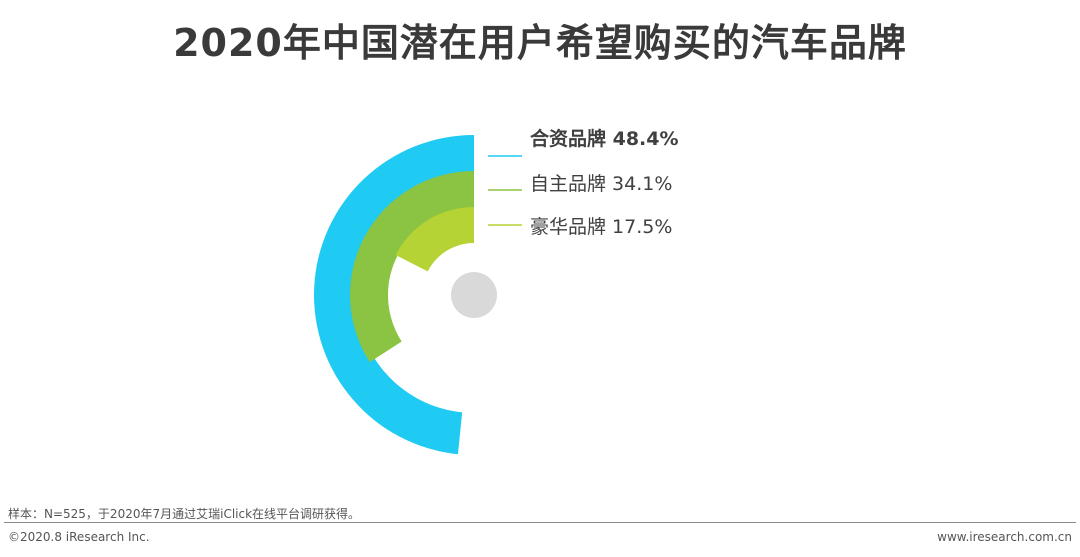 The width and height of the screenshot is (1080, 557). Describe the element at coordinates (601, 184) in the screenshot. I see `legend-label-2: 自主品牌 34.1%` at that location.